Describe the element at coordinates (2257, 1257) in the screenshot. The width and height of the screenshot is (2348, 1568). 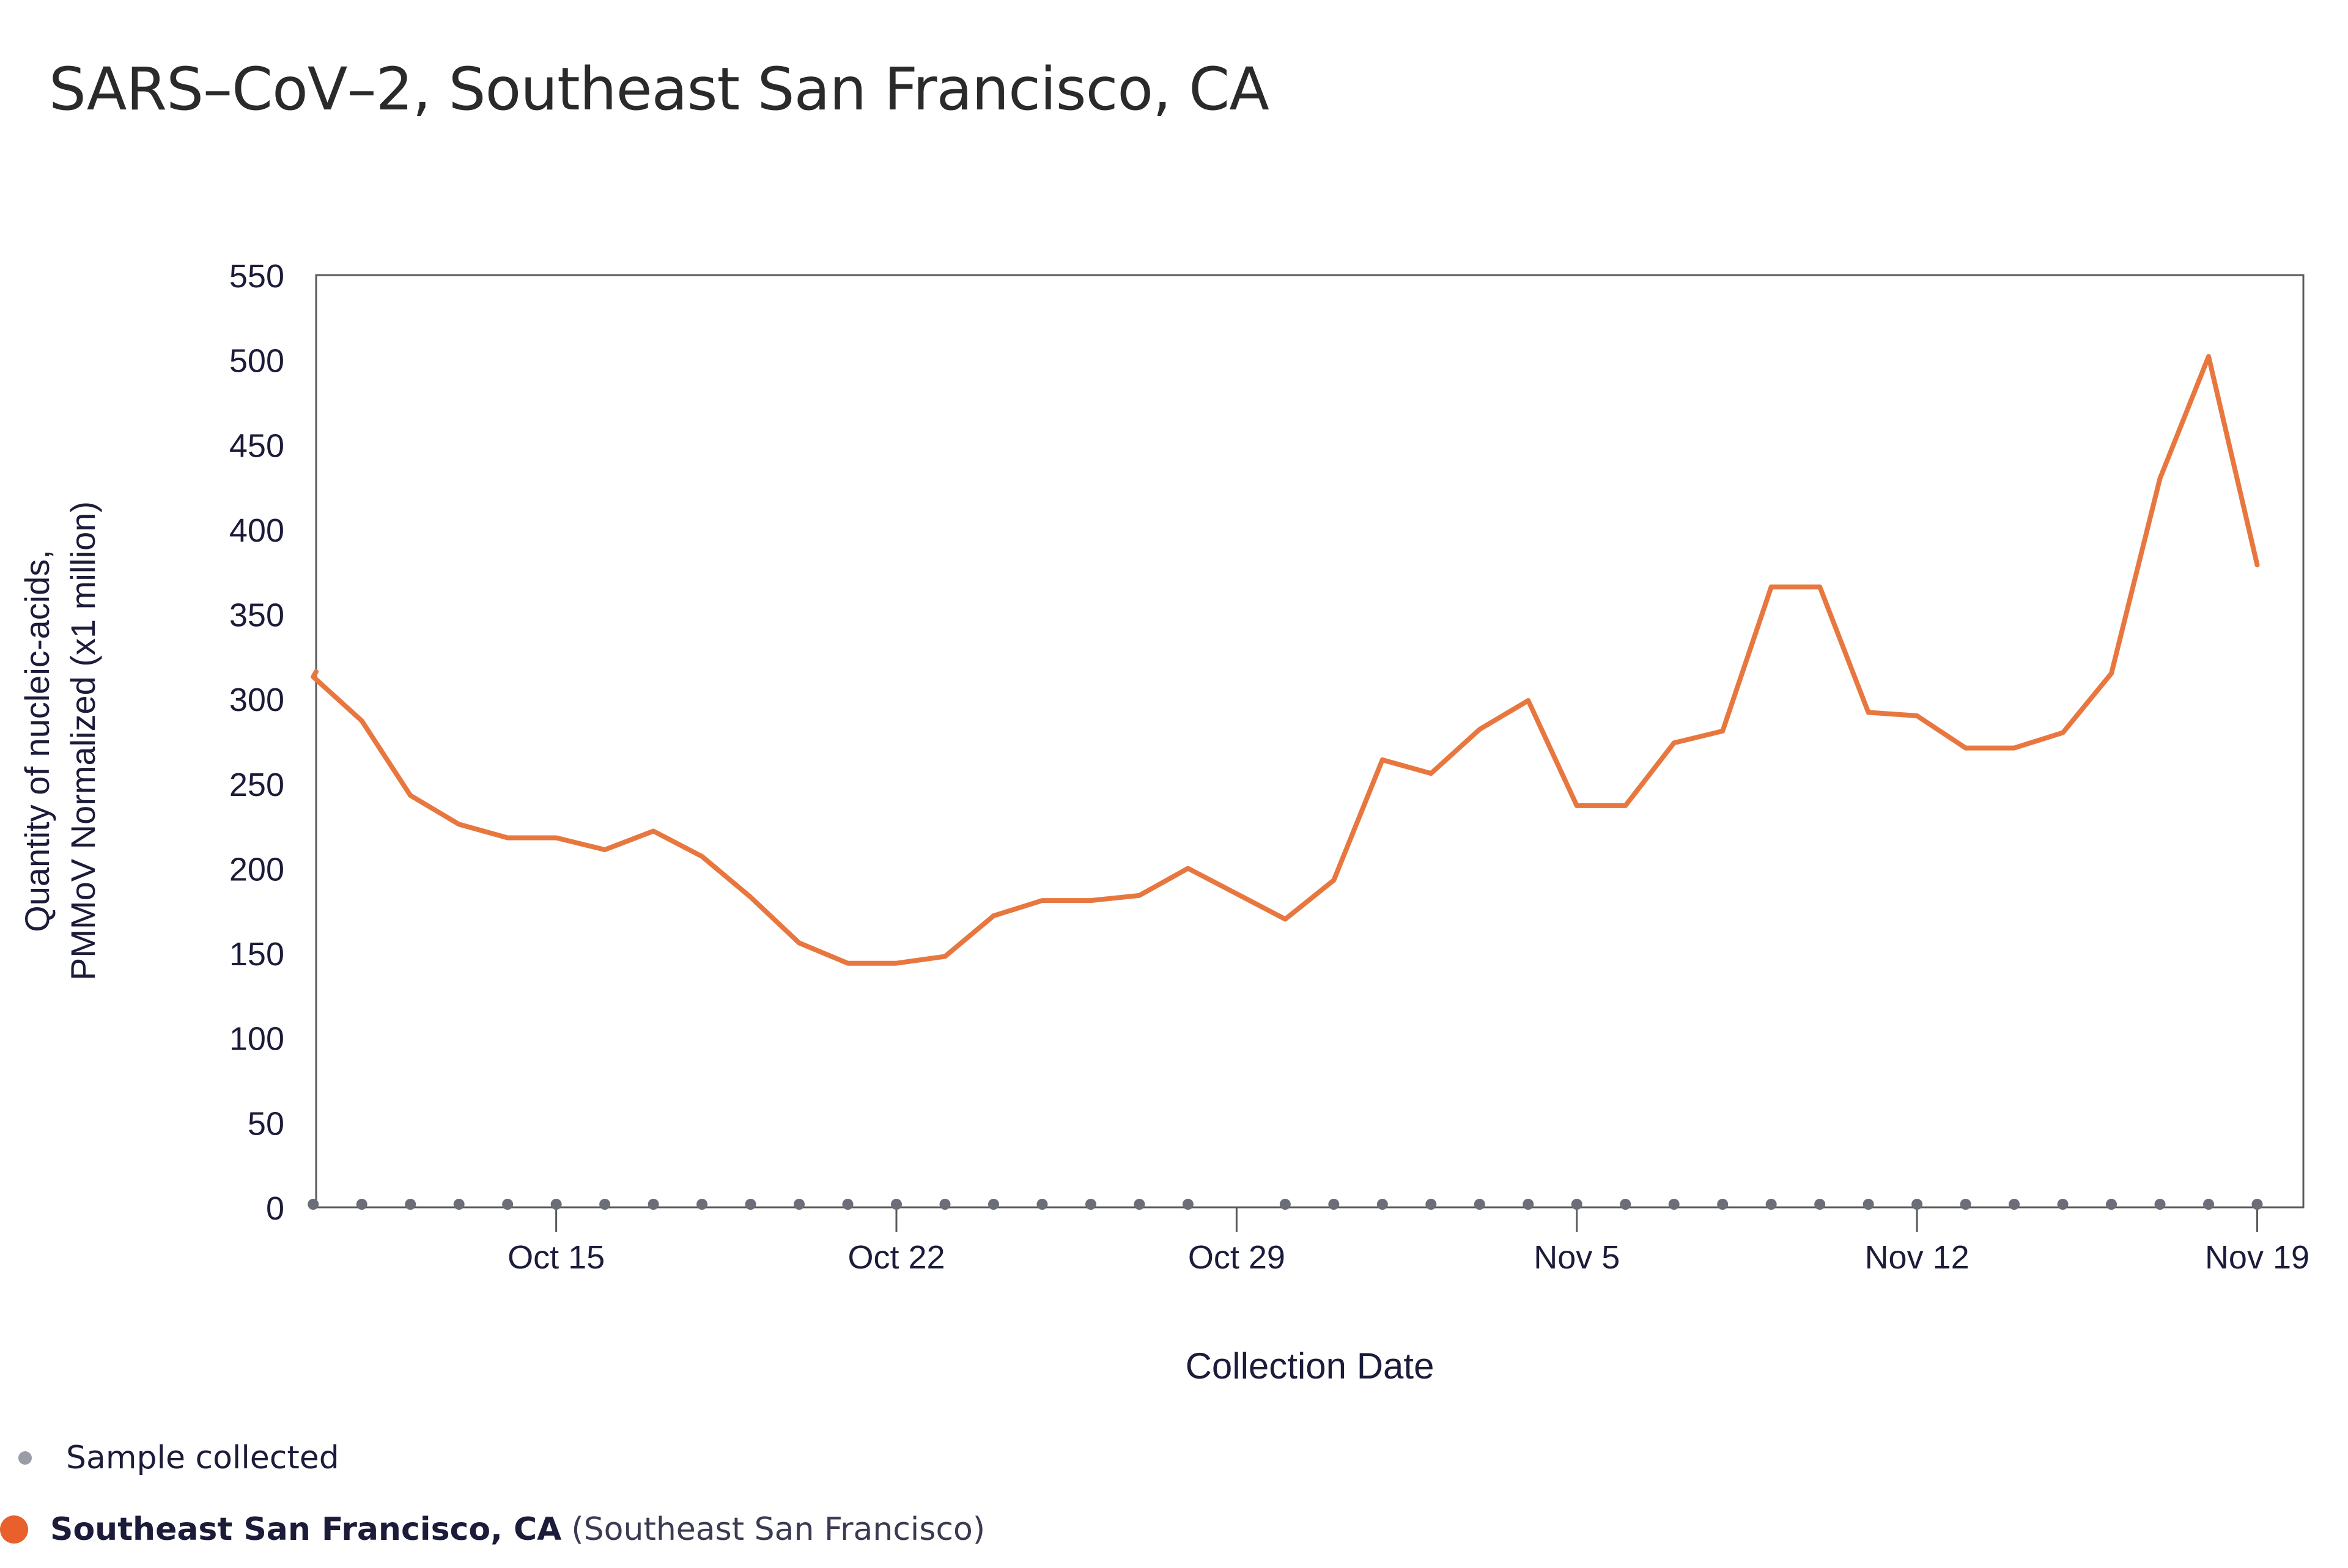
I see `x-tick-label: Nov 19` at that location.